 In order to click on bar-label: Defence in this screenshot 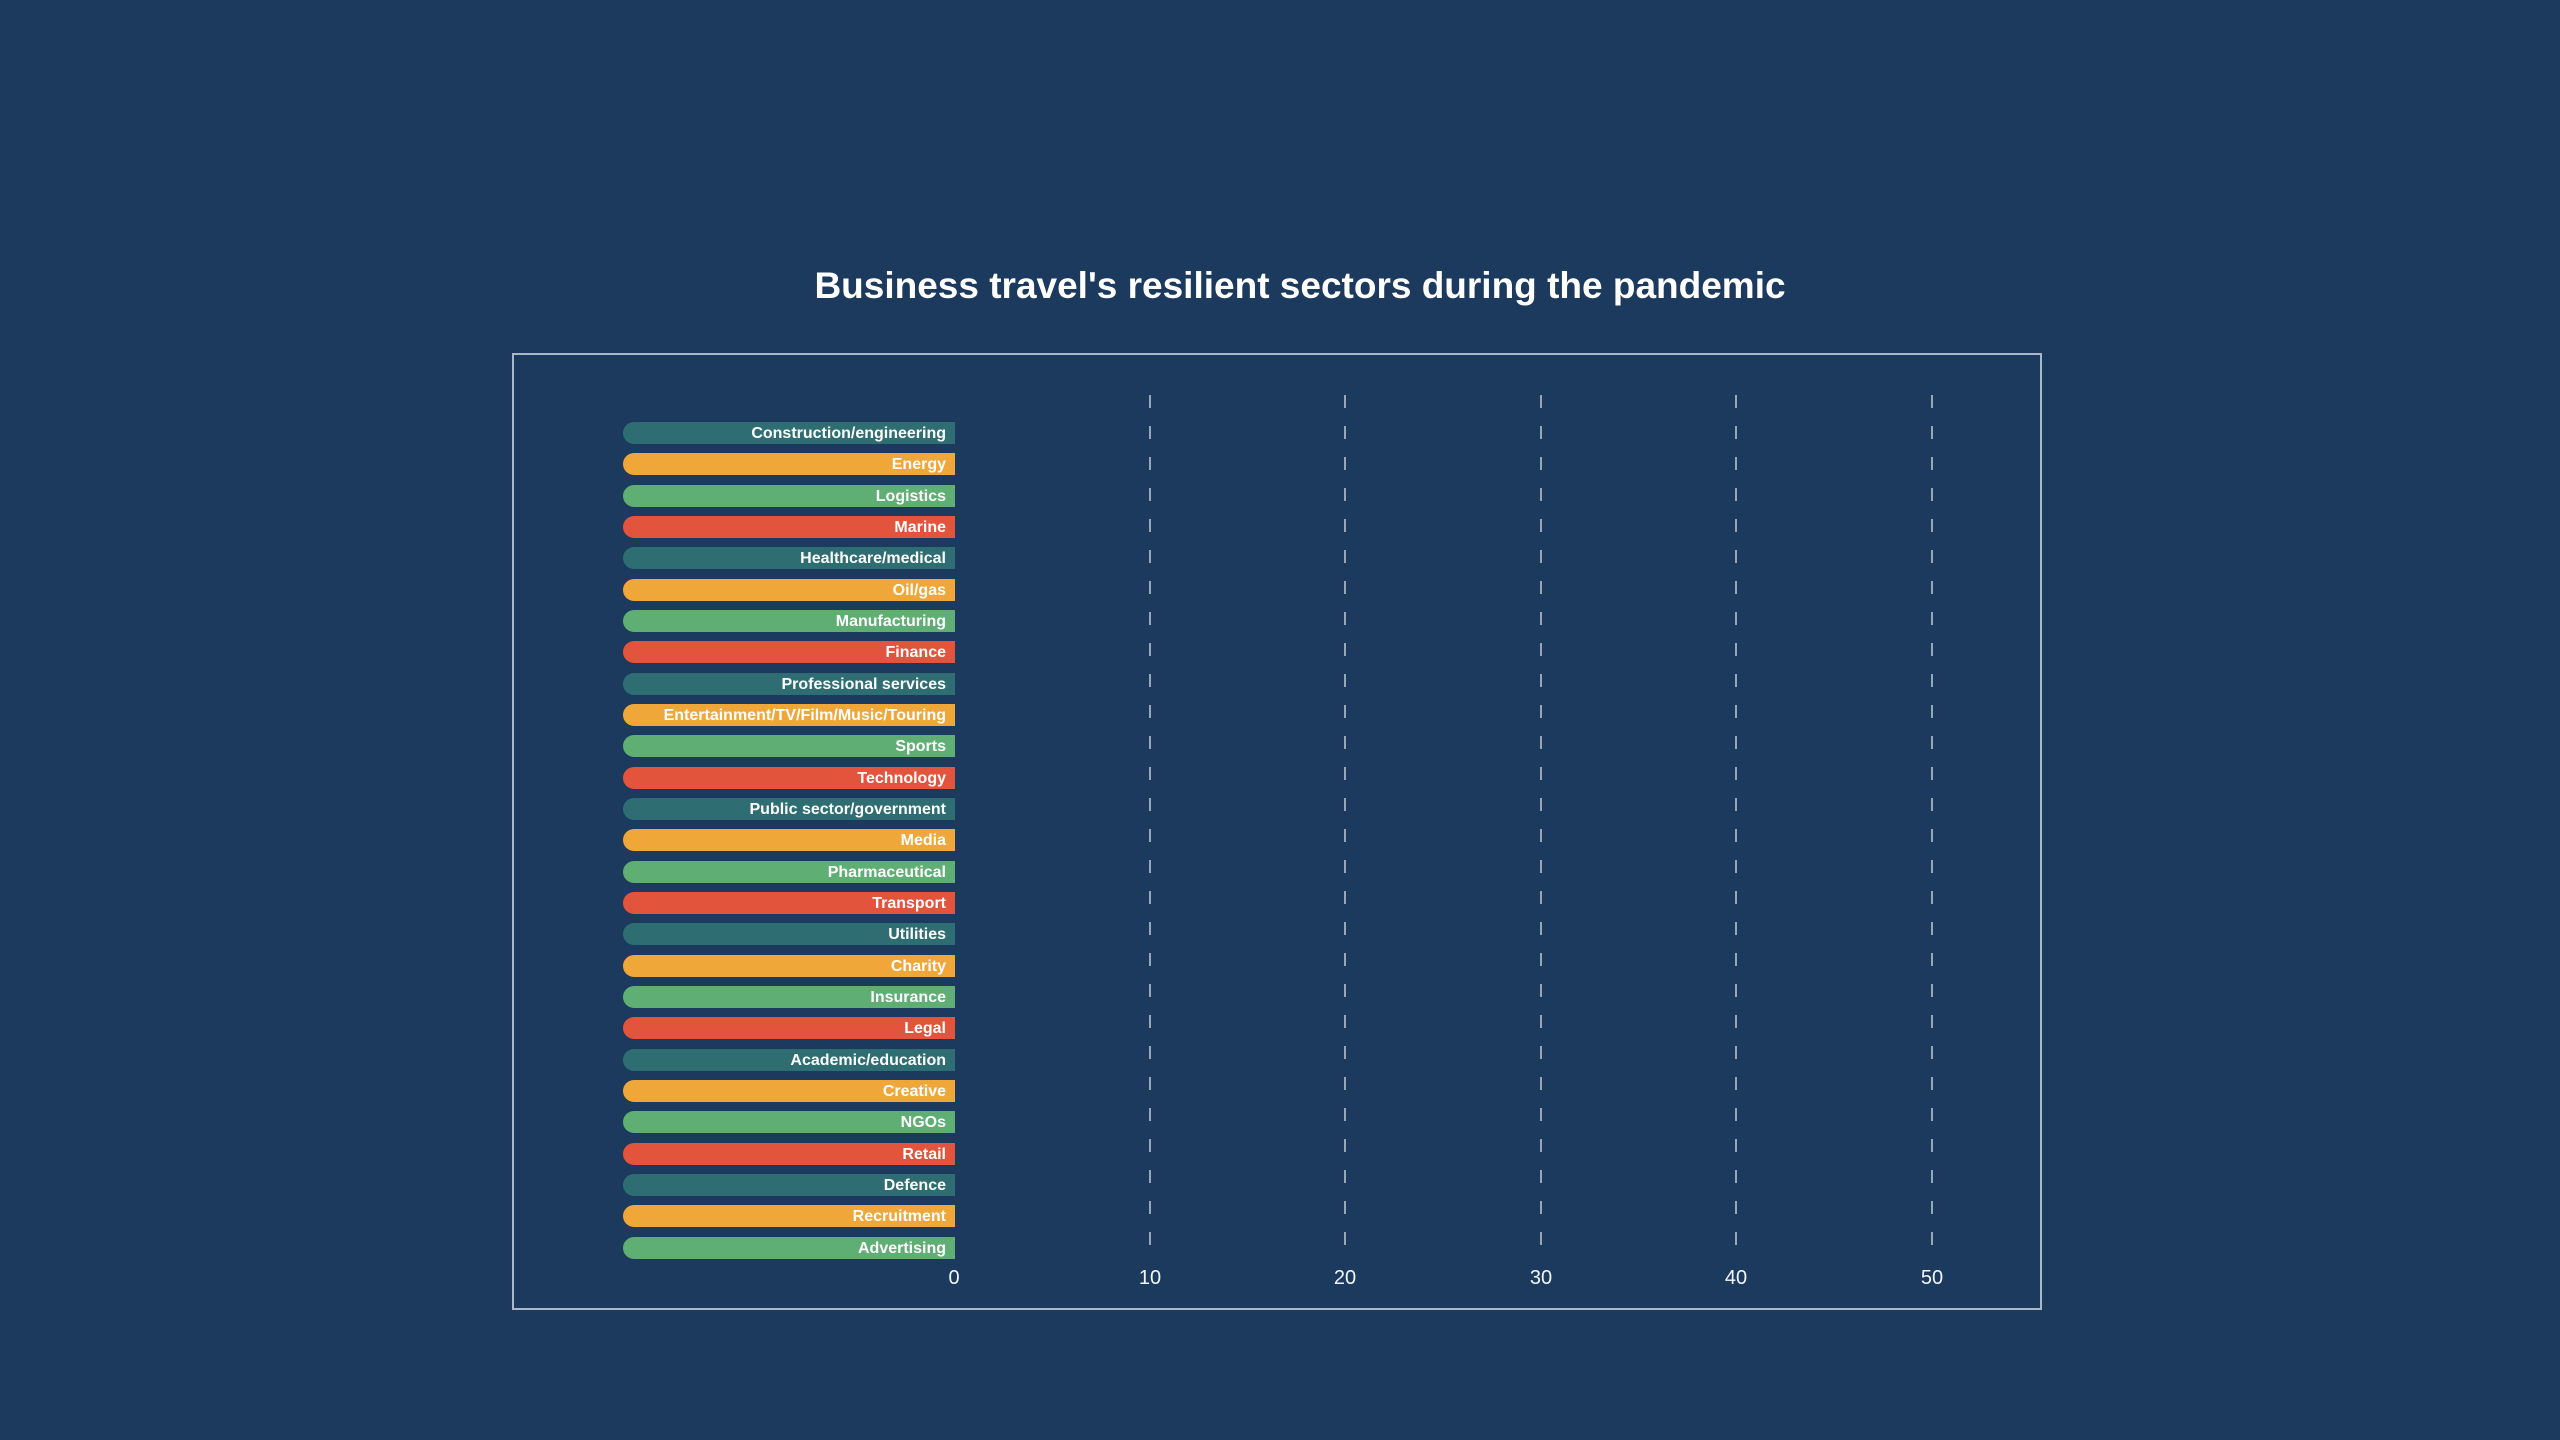, I will do `click(914, 1185)`.